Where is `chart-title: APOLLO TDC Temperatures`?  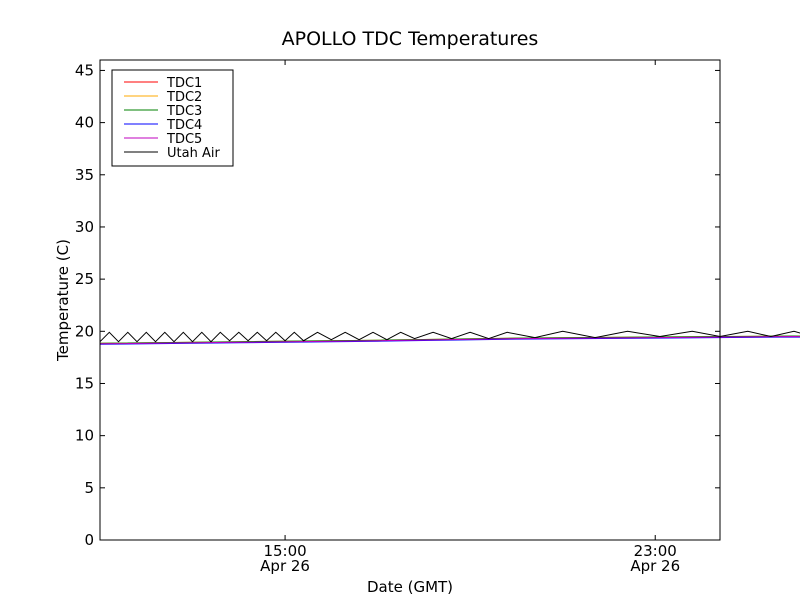
chart-title: APOLLO TDC Temperatures is located at coordinates (410, 39).